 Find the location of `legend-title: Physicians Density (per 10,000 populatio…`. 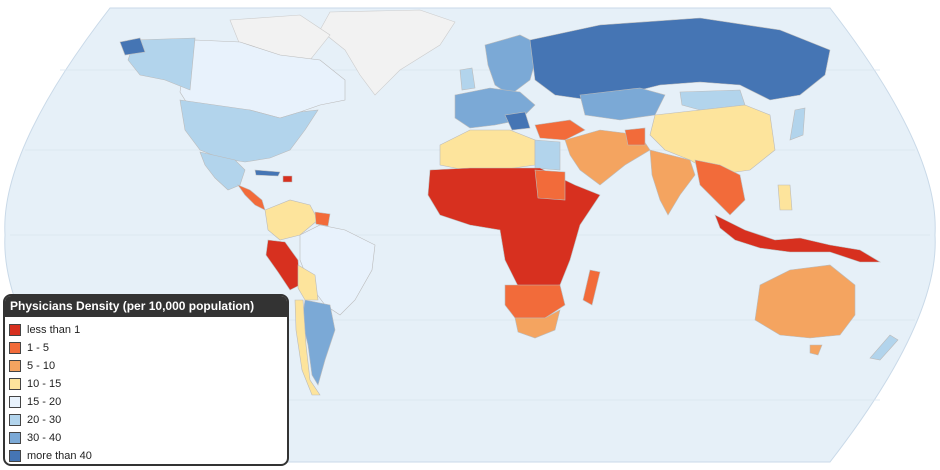

legend-title: Physicians Density (per 10,000 populatio… is located at coordinates (146, 306).